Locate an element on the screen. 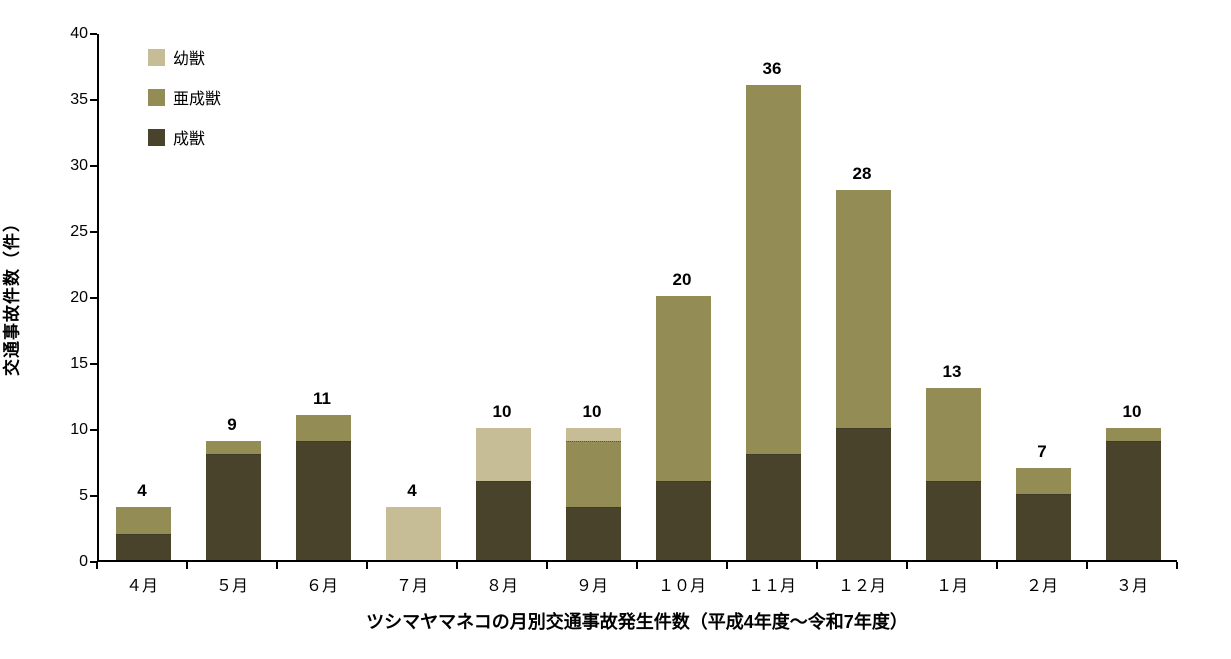 The height and width of the screenshot is (659, 1231). x-axis-label: ２月 is located at coordinates (1041, 586).